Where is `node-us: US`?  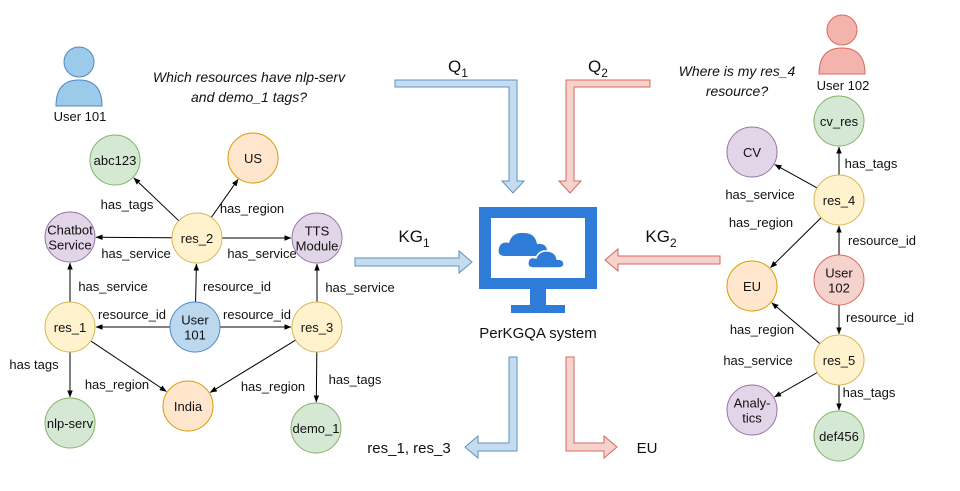
node-us: US is located at coordinates (253, 158).